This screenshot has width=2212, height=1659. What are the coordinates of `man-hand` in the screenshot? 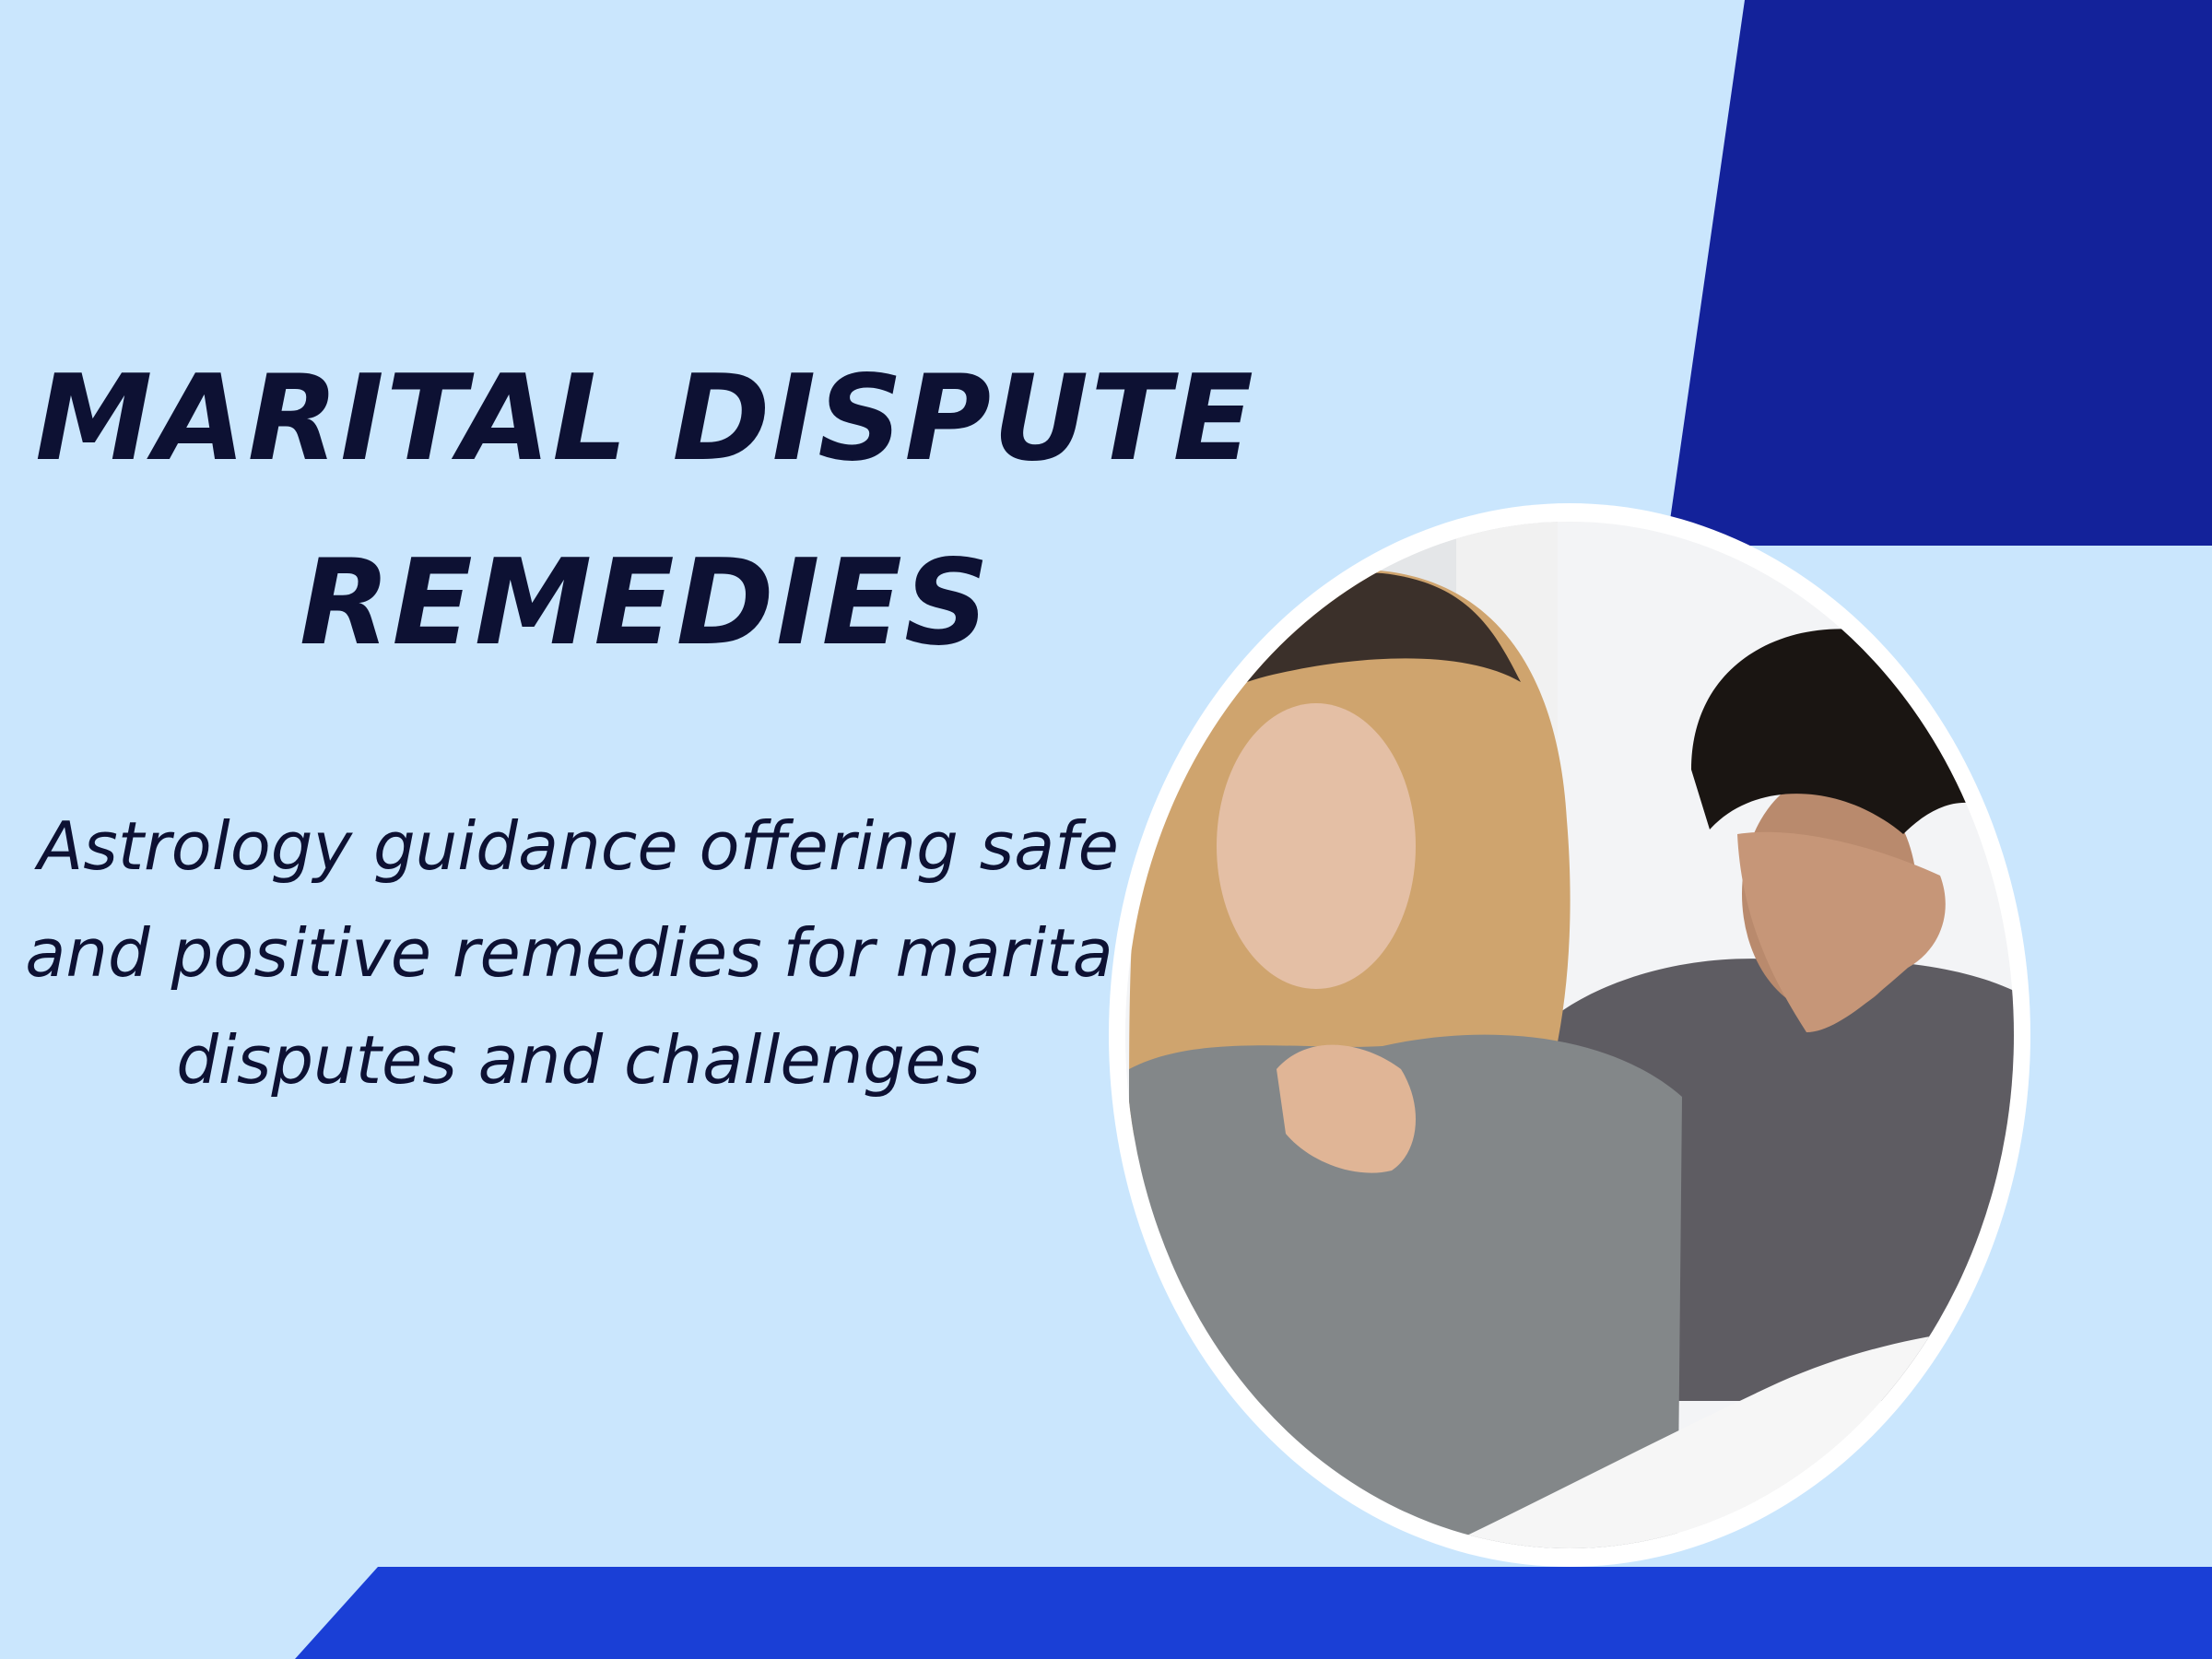 It's located at (1841, 931).